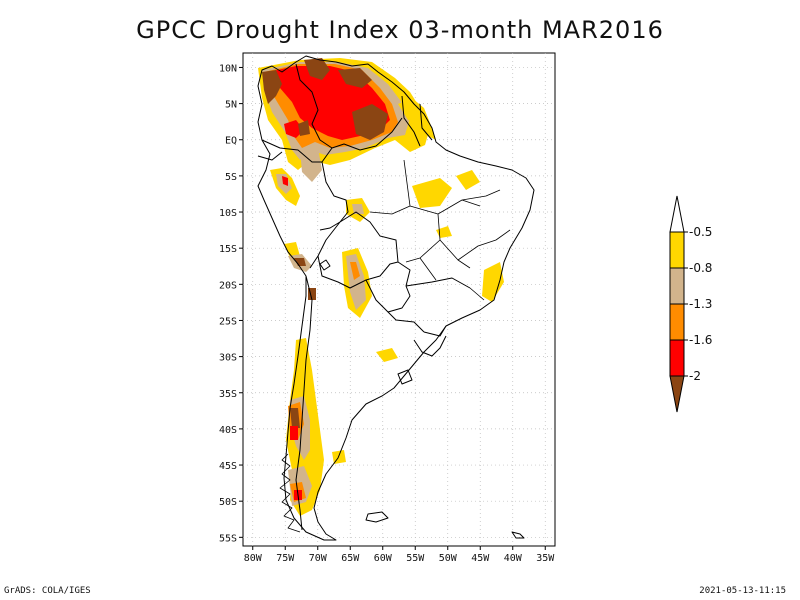 The height and width of the screenshot is (600, 800). What do you see at coordinates (270, 156) in the screenshot?
I see `border-ecuador` at bounding box center [270, 156].